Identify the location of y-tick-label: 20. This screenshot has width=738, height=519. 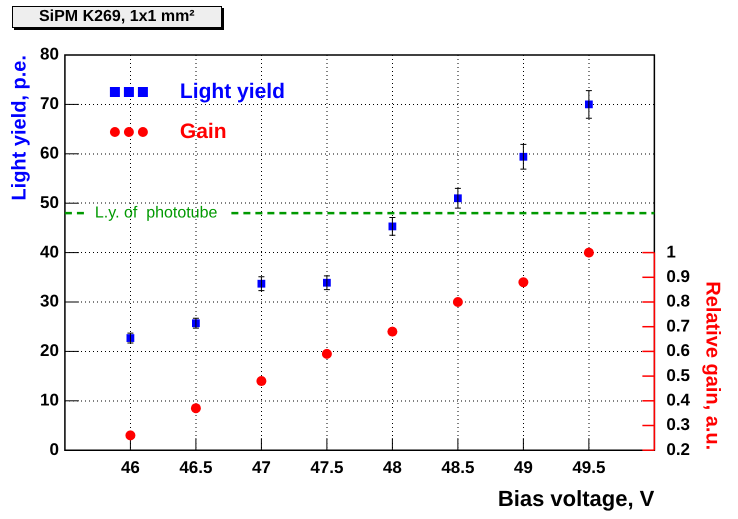
(49, 350).